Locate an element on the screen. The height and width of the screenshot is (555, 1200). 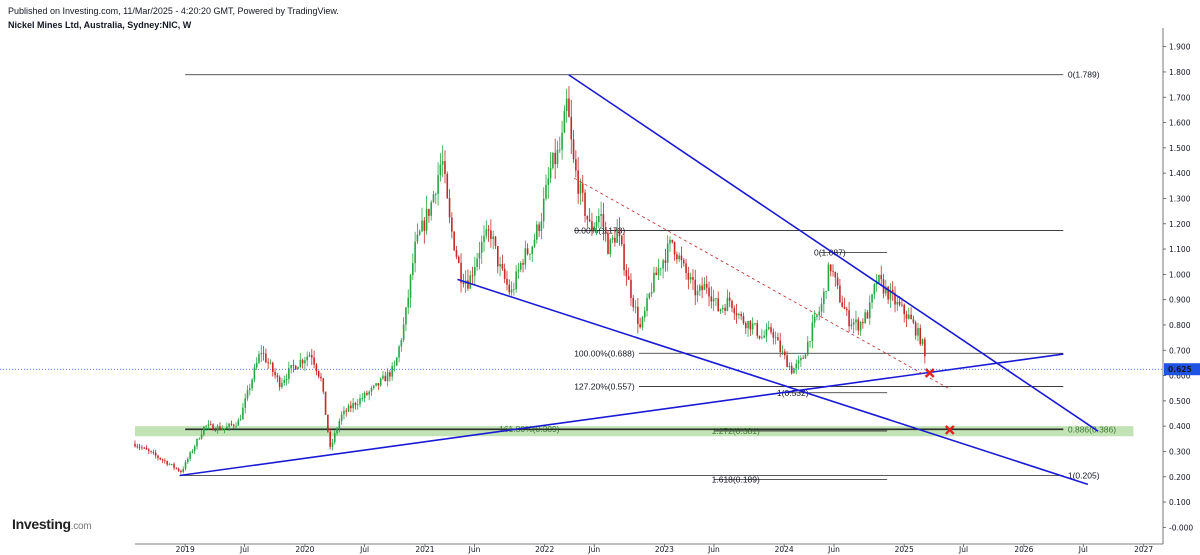
x-tick-label: 2021 is located at coordinates (424, 549).